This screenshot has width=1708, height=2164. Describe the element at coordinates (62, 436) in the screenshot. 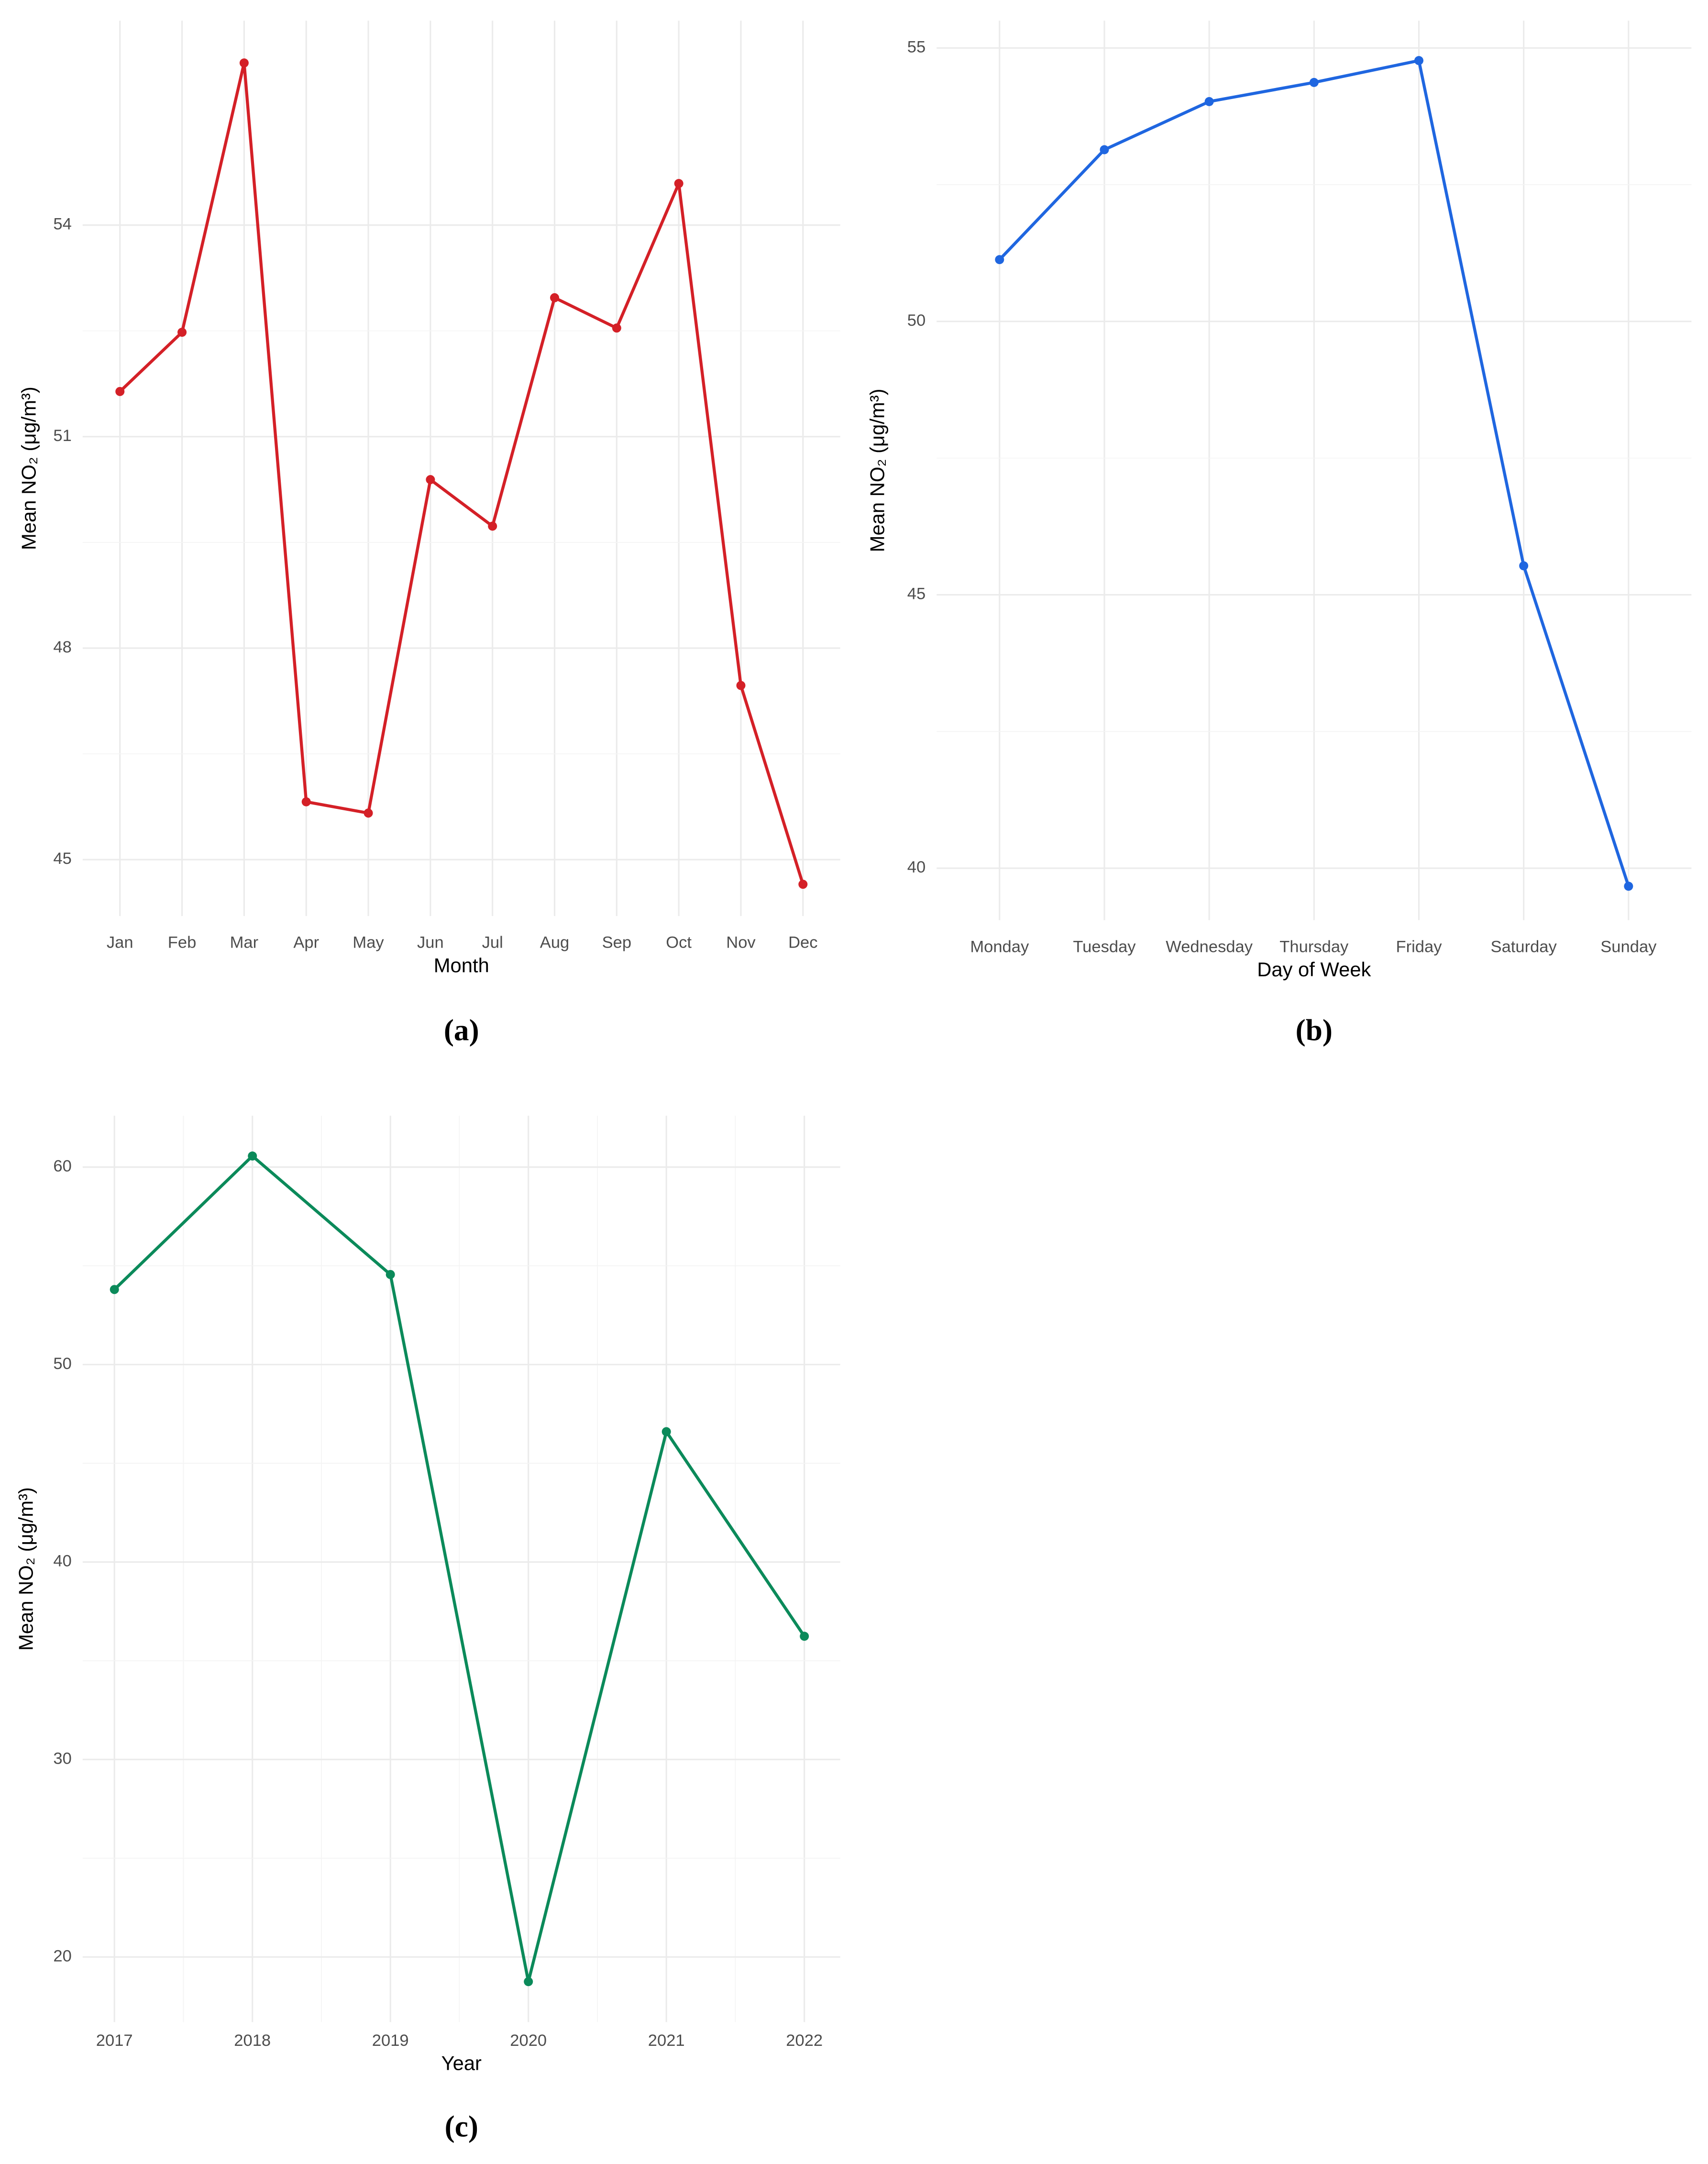

I see `y-tick-label: 51` at that location.